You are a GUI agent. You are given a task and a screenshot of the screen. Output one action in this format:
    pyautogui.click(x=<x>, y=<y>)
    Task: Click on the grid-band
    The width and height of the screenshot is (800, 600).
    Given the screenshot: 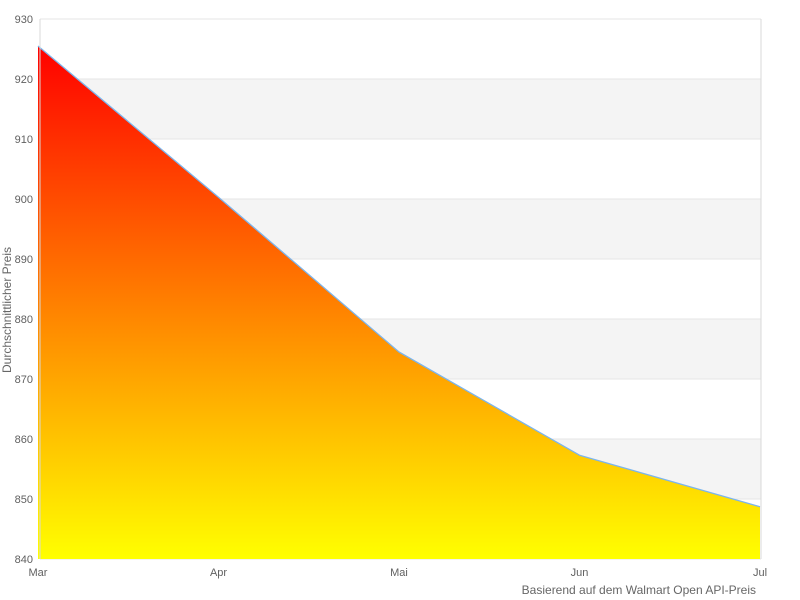 What is the action you would take?
    pyautogui.click(x=400, y=109)
    